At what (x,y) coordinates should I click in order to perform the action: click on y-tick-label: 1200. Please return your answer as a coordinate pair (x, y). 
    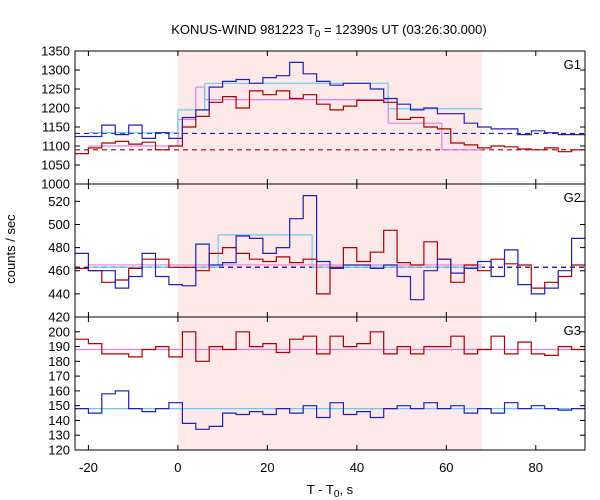
    Looking at the image, I should click on (55, 108).